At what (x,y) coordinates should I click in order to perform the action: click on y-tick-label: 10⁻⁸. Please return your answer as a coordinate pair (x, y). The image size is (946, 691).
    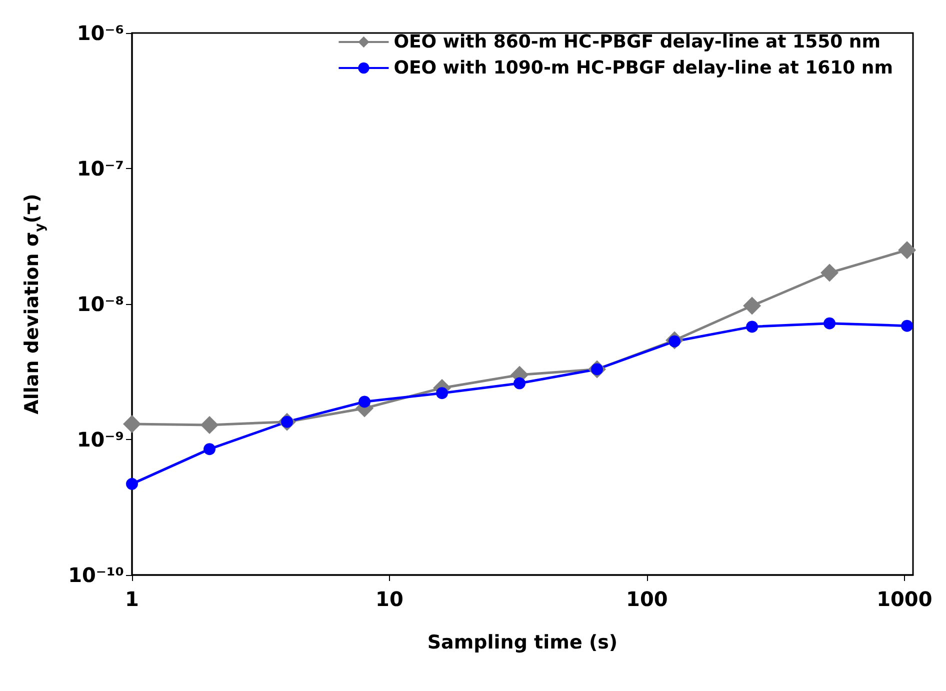
    Looking at the image, I should click on (100, 304).